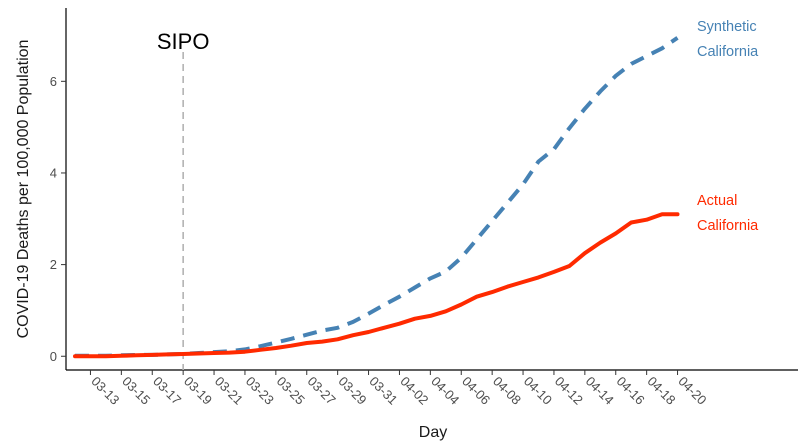 The width and height of the screenshot is (801, 445). Describe the element at coordinates (728, 126) in the screenshot. I see `series-labels: Synthetic California Actual California` at that location.